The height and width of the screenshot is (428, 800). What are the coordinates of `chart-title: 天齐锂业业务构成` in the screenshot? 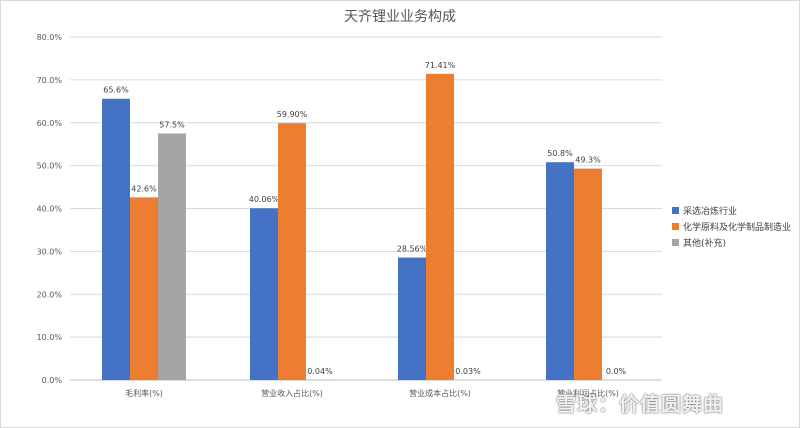 It's located at (400, 17).